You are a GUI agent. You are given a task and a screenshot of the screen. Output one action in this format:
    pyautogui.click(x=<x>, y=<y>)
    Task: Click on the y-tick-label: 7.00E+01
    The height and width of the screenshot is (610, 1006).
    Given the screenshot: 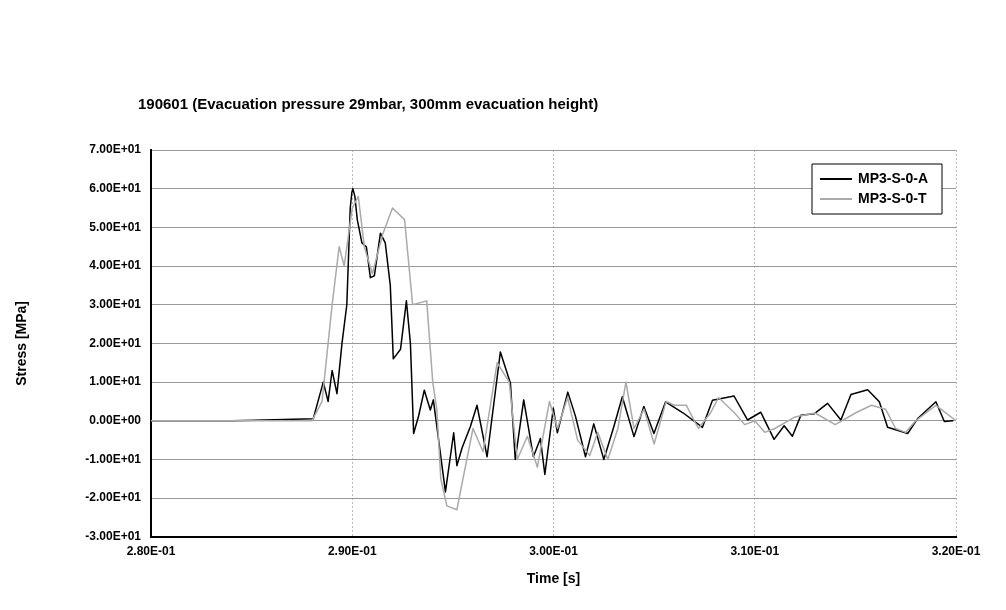 What is the action you would take?
    pyautogui.click(x=115, y=149)
    